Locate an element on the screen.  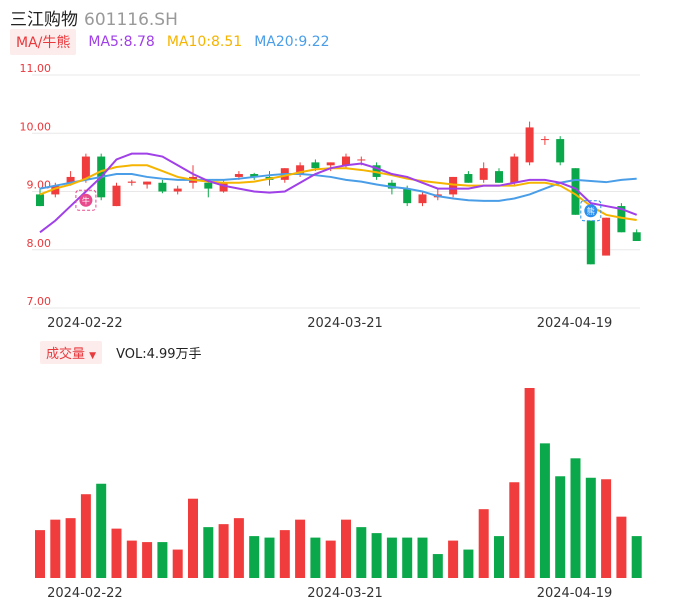
ma20-label: MA20:9.22 is located at coordinates (292, 42).